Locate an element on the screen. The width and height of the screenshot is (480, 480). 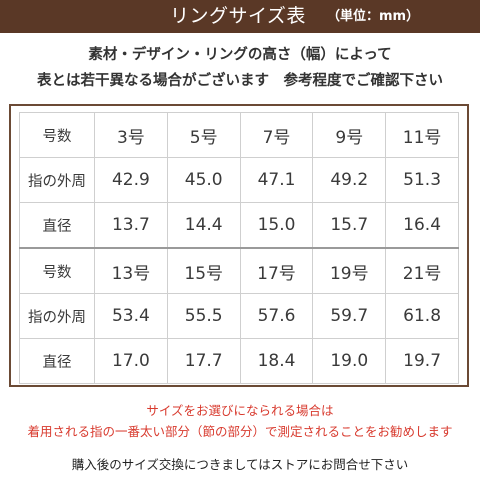
diameter-cell: 13.7 is located at coordinates (131, 225).